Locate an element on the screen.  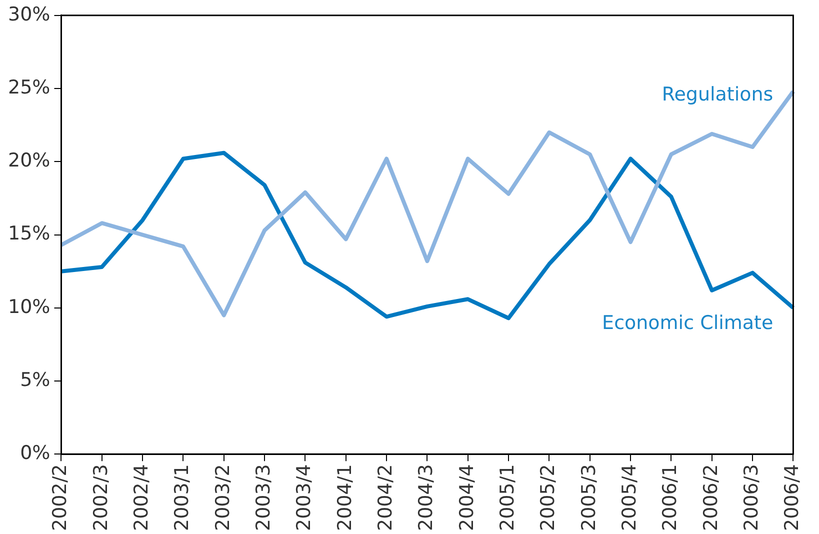
x-tick-label: 2004/3 is located at coordinates (426, 497).